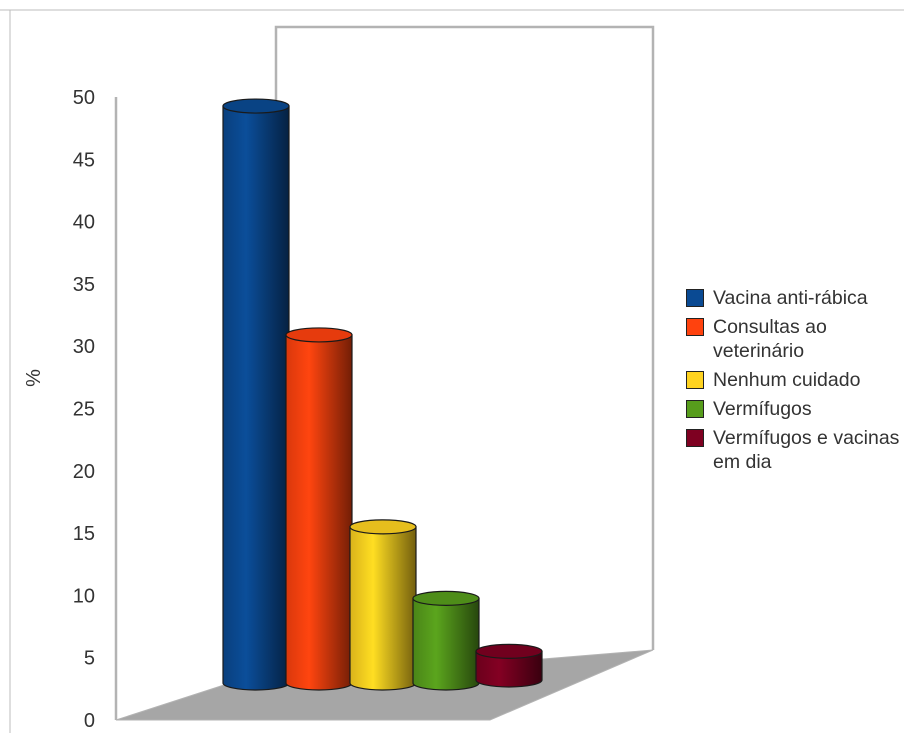 This screenshot has height=733, width=904. I want to click on y-tick-label: 15, so click(84, 534).